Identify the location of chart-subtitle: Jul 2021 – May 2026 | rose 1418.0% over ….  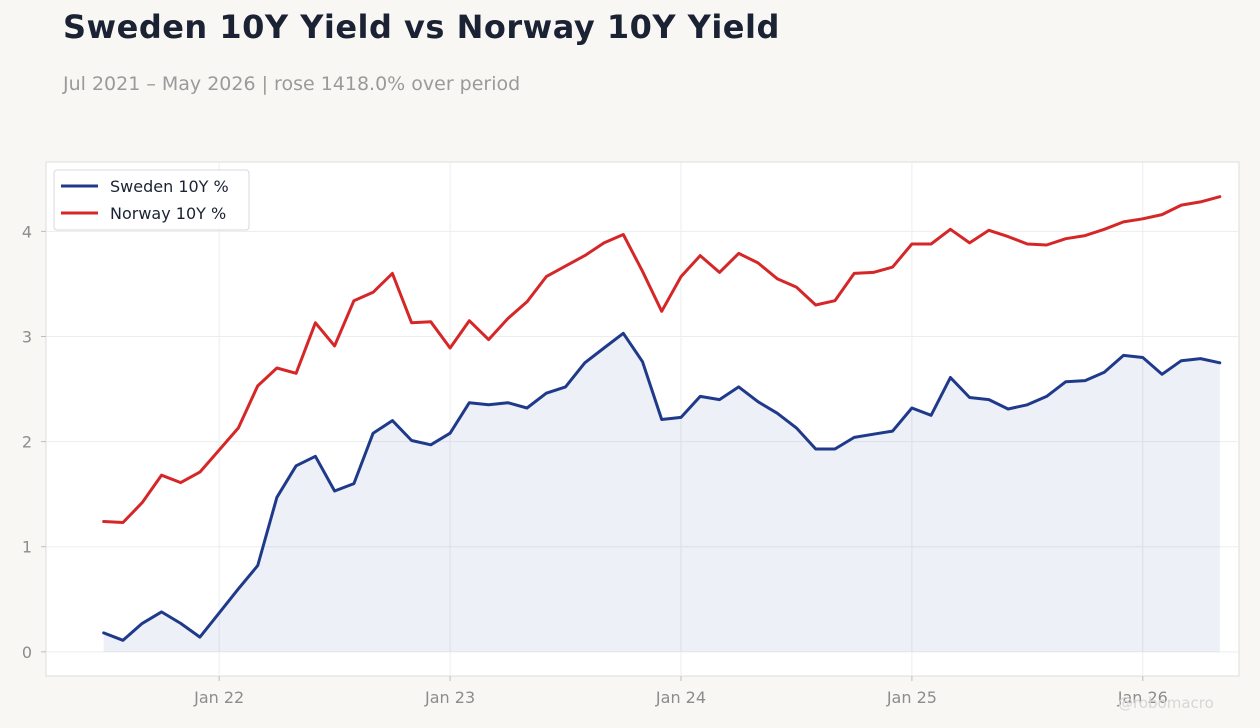
(292, 84).